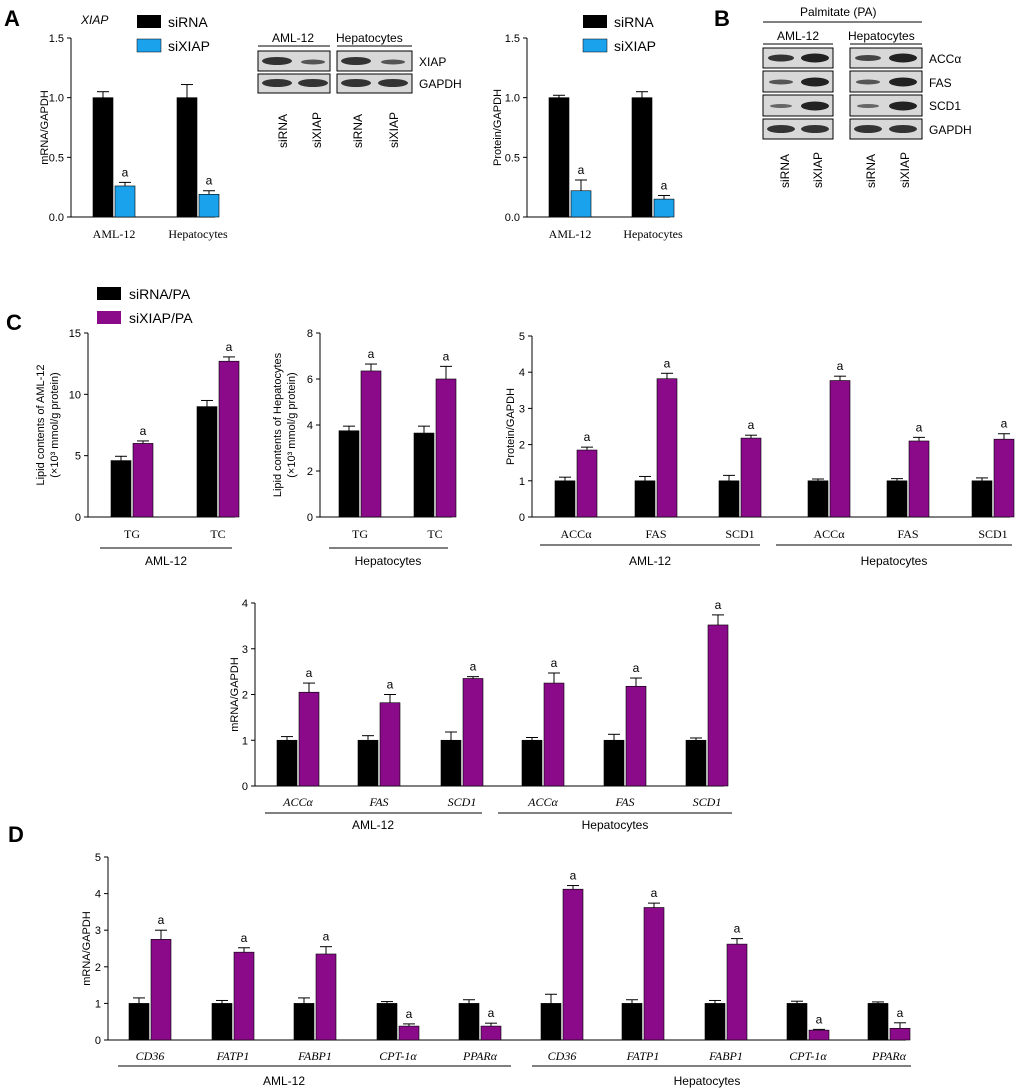 Image resolution: width=1020 pixels, height=1091 pixels. What do you see at coordinates (462, 802) in the screenshot?
I see `category-label: SCD1` at bounding box center [462, 802].